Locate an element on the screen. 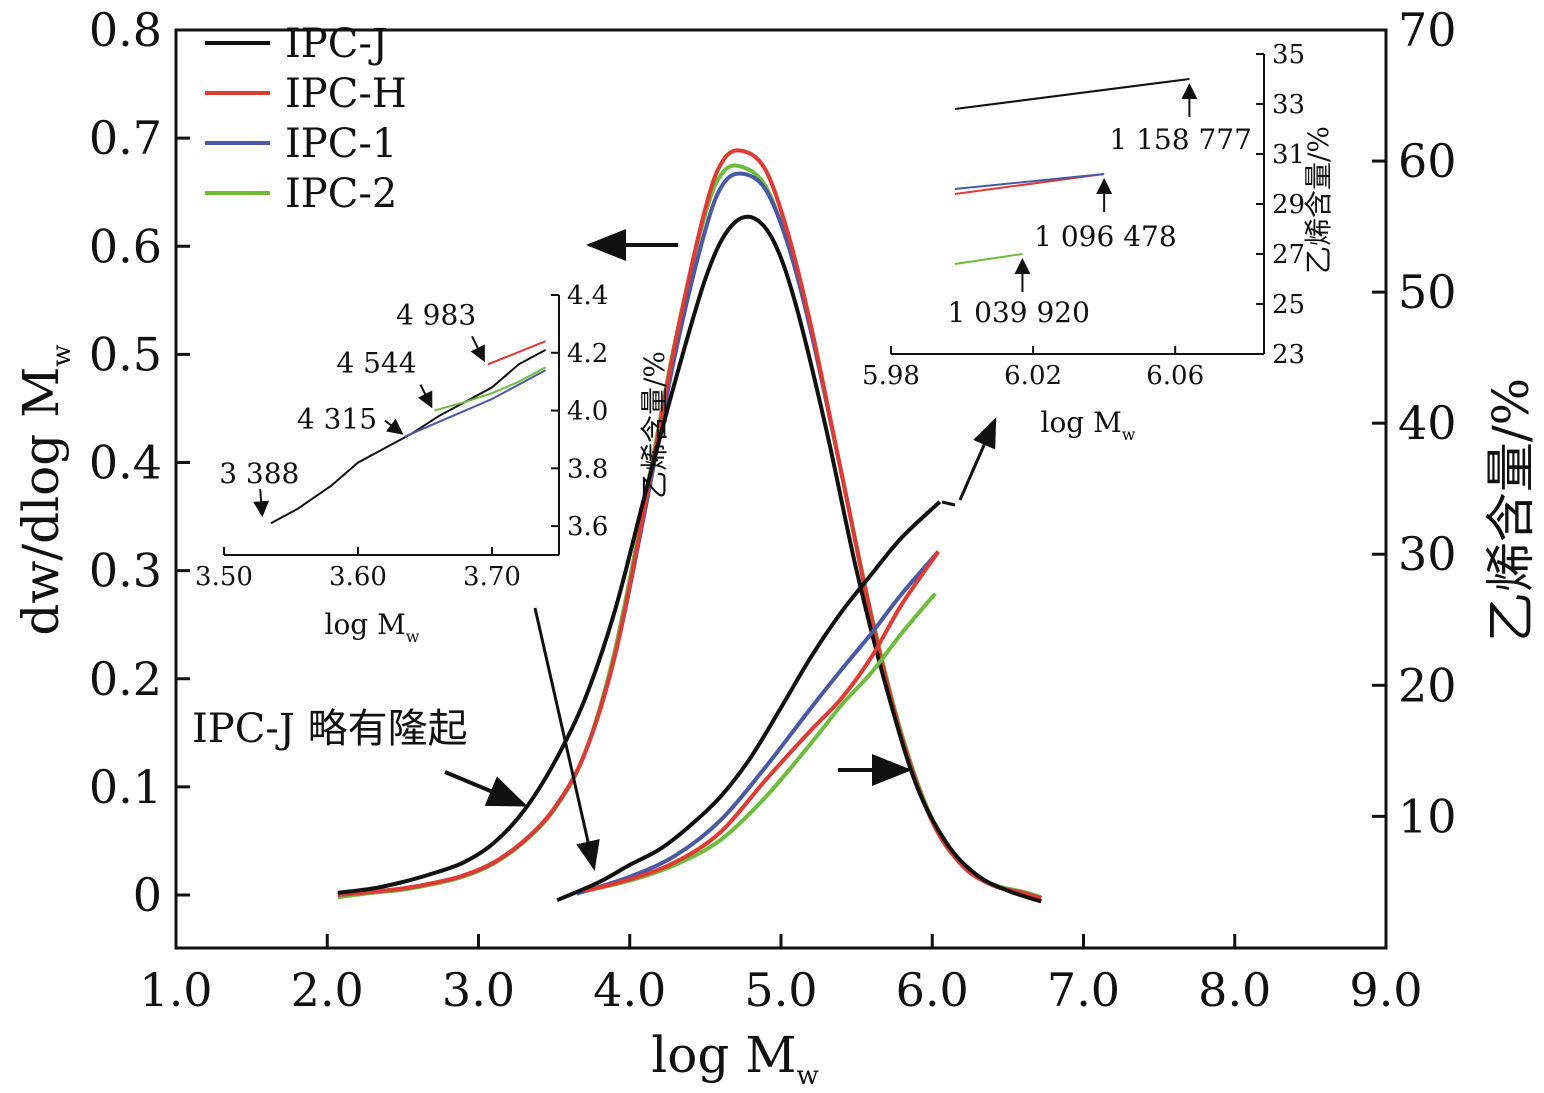 The width and height of the screenshot is (1544, 1093). ethylene-line-ipc-j is located at coordinates (749, 701).